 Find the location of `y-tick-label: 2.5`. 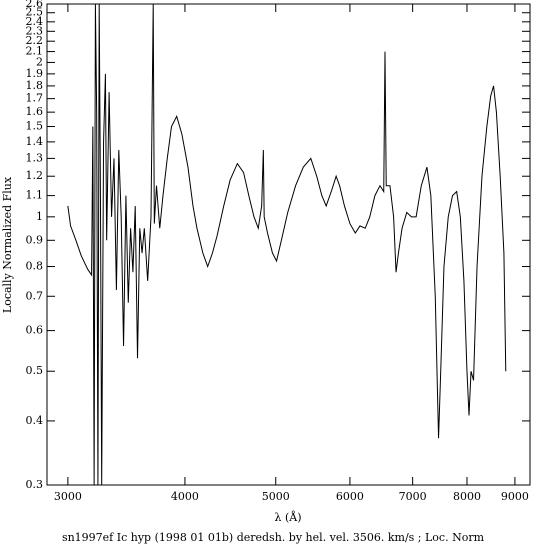

y-tick-label: 2.5 is located at coordinates (35, 12).